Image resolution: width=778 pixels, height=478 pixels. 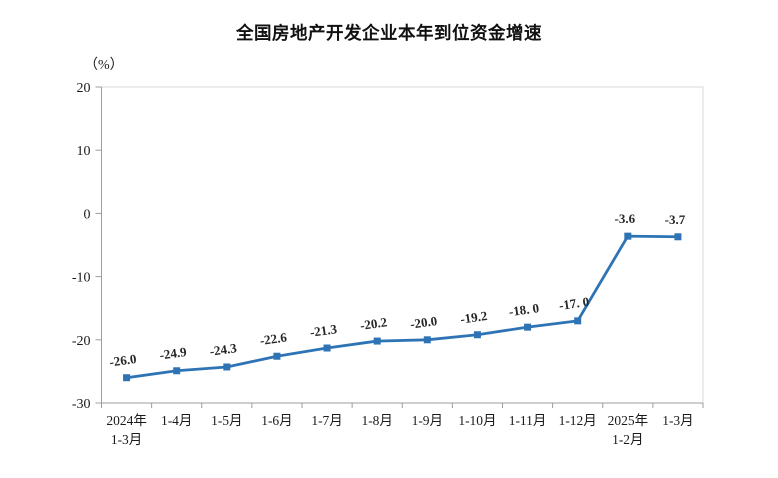 What do you see at coordinates (84, 151) in the screenshot?
I see `y-axis-tick-label: 10` at bounding box center [84, 151].